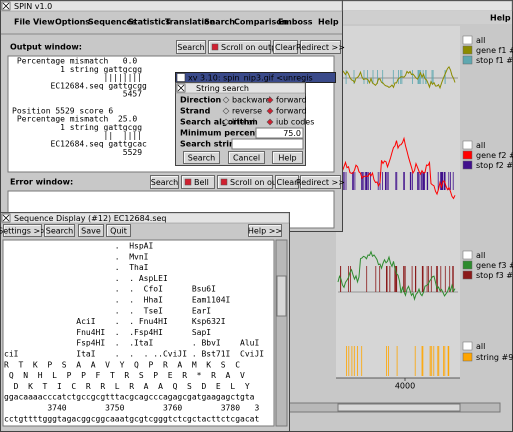  I want to click on sequence-line: Q N H L P P F T R S P E R * R A V, so click(124, 375).